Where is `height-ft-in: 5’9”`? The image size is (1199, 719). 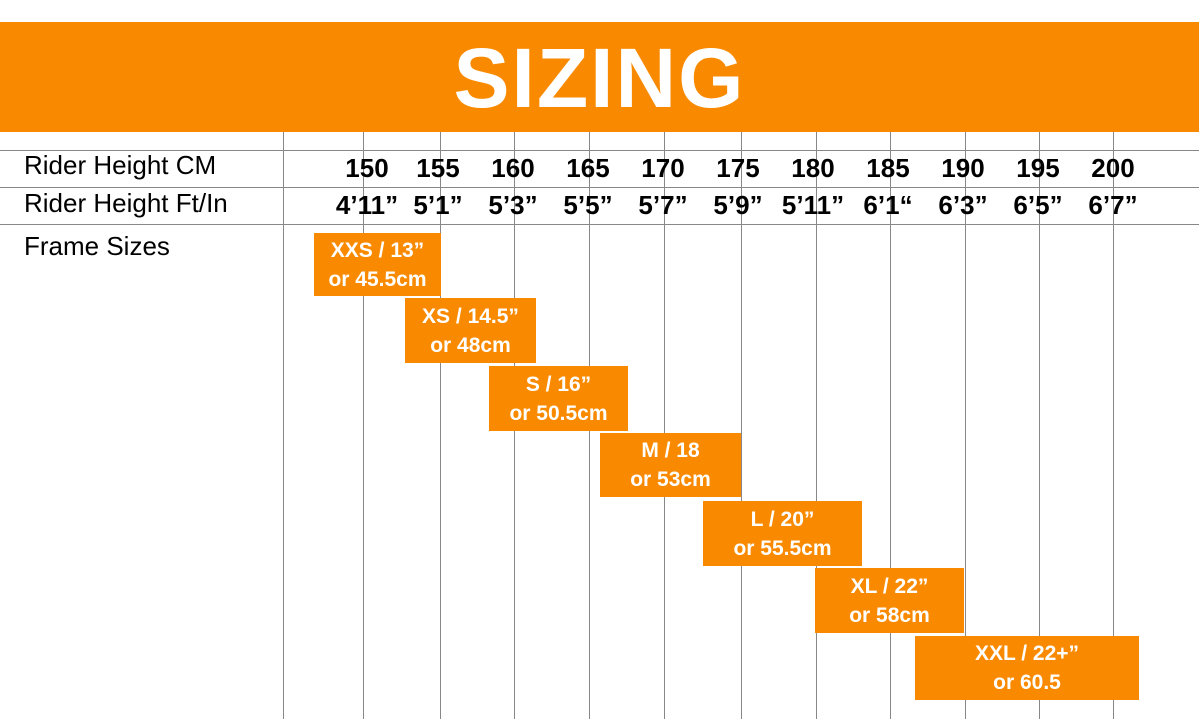
height-ft-in: 5’9” is located at coordinates (738, 205).